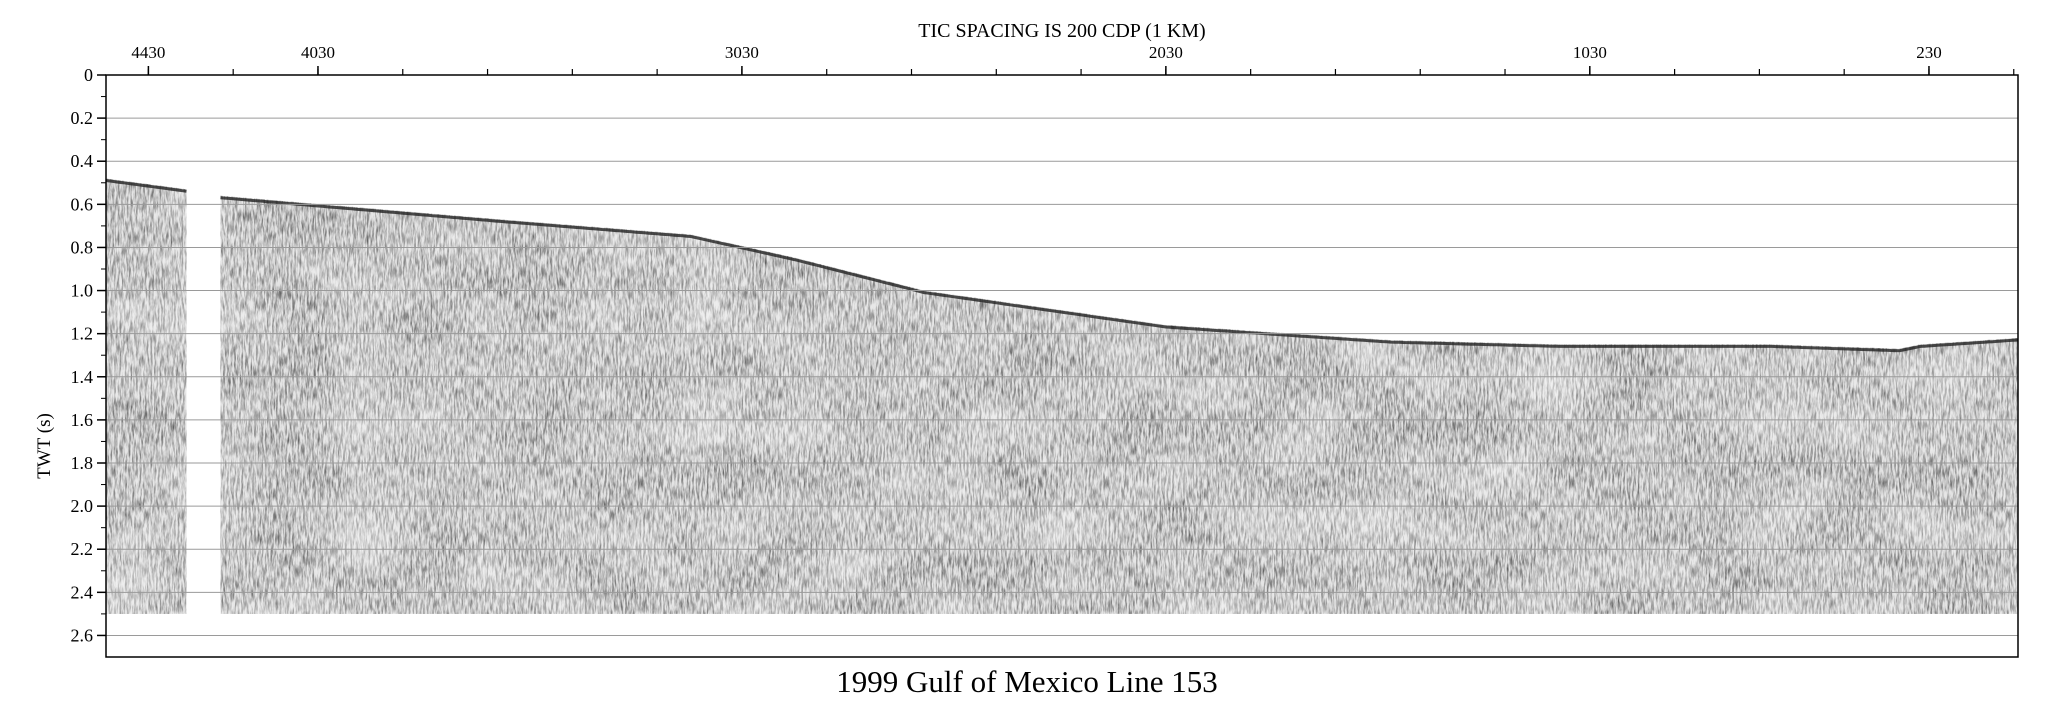 This screenshot has height=725, width=2054. What do you see at coordinates (82, 549) in the screenshot?
I see `y-tick-label: 2.2` at bounding box center [82, 549].